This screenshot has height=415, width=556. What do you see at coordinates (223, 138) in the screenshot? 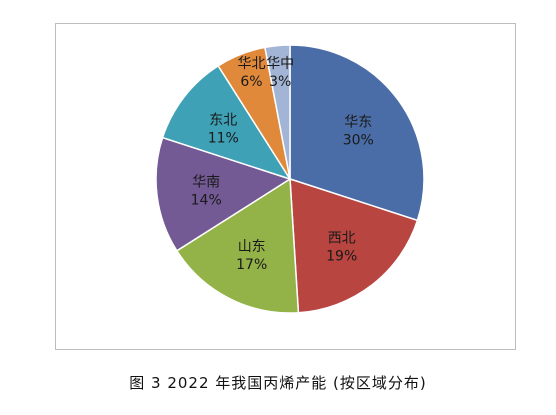
I see `slice-value-label: 11%` at bounding box center [223, 138].